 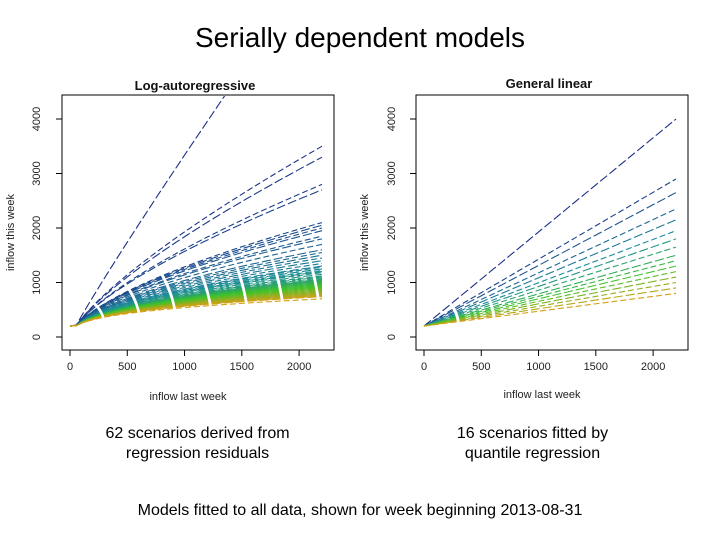 What do you see at coordinates (532, 453) in the screenshot?
I see `right-caption-line-2: quantile regression` at bounding box center [532, 453].